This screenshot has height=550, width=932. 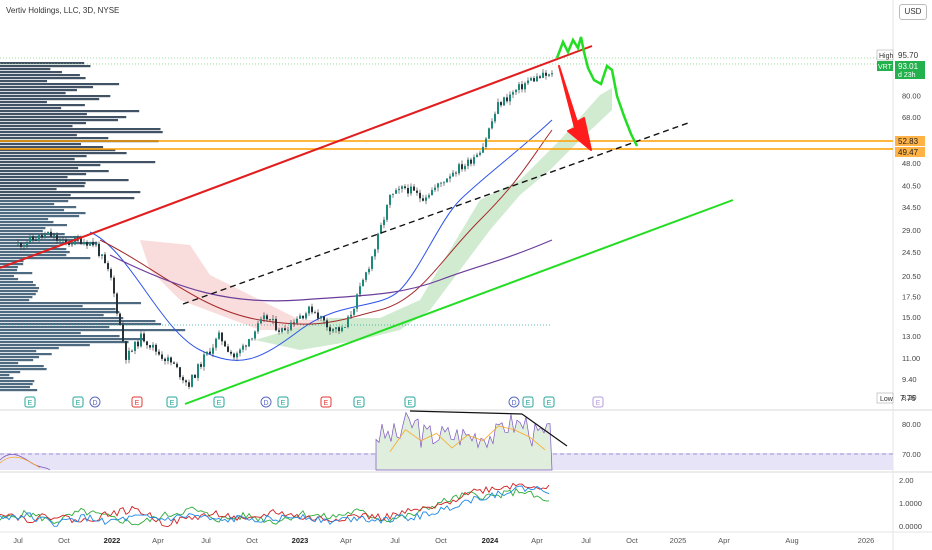 What do you see at coordinates (911, 117) in the screenshot?
I see `price-tick-label: 68.00` at bounding box center [911, 117].